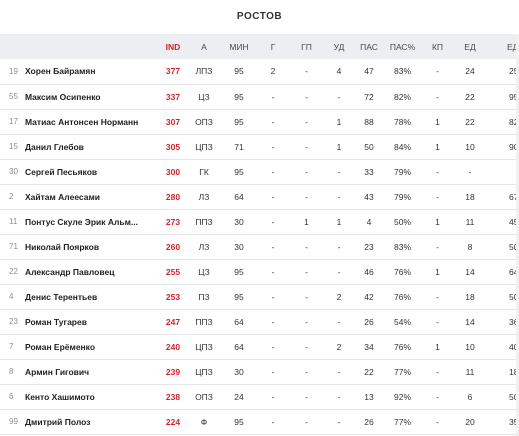 The image size is (519, 436). Describe the element at coordinates (259, 96) in the screenshot. I see `table-row: 55 Максим Осипенко 337 ЦЗ 95 - - - 72 82% - 22 95%` at that location.